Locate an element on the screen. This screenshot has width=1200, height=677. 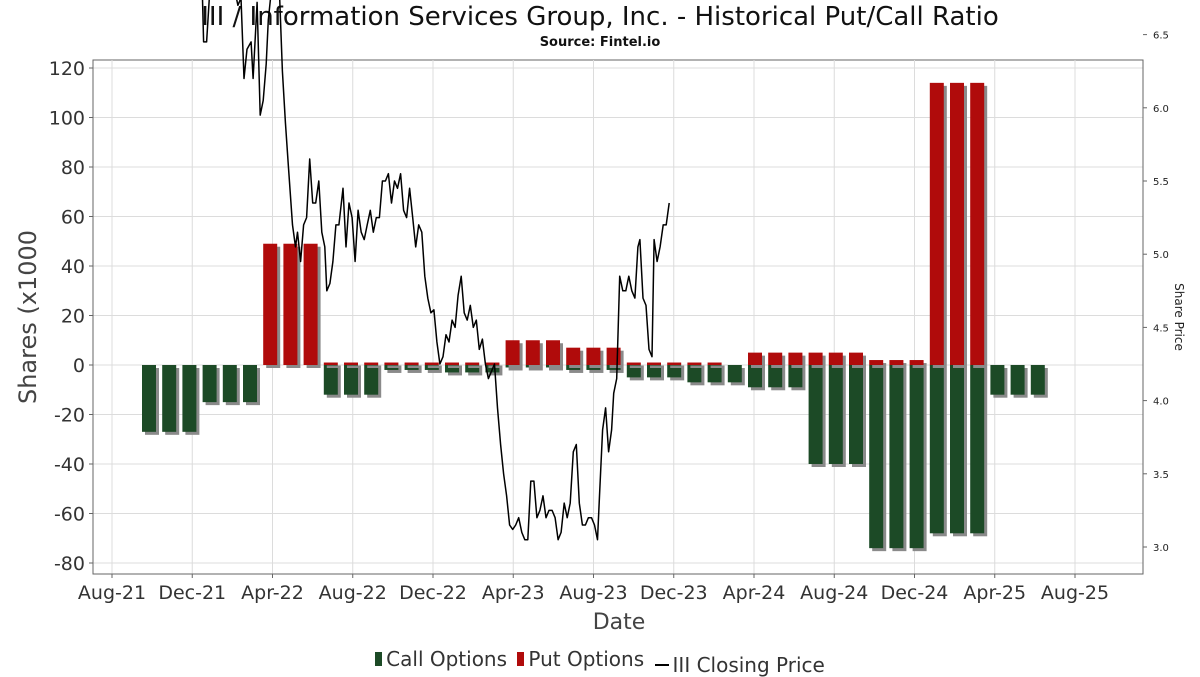
y-tick-label: -40 is located at coordinates (69, 465).